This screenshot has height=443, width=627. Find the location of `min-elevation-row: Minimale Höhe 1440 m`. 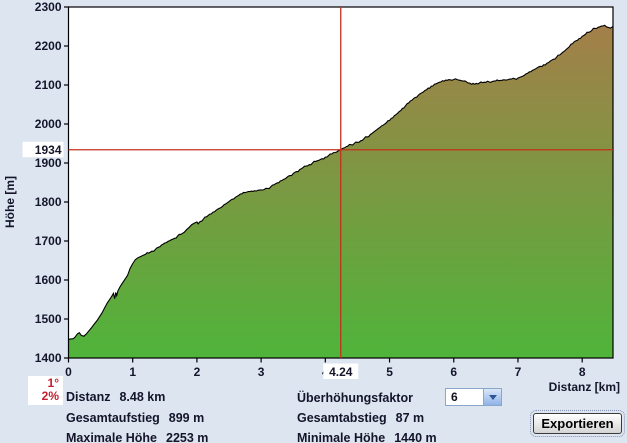

min-elevation-row: Minimale Höhe 1440 m is located at coordinates (367, 437).